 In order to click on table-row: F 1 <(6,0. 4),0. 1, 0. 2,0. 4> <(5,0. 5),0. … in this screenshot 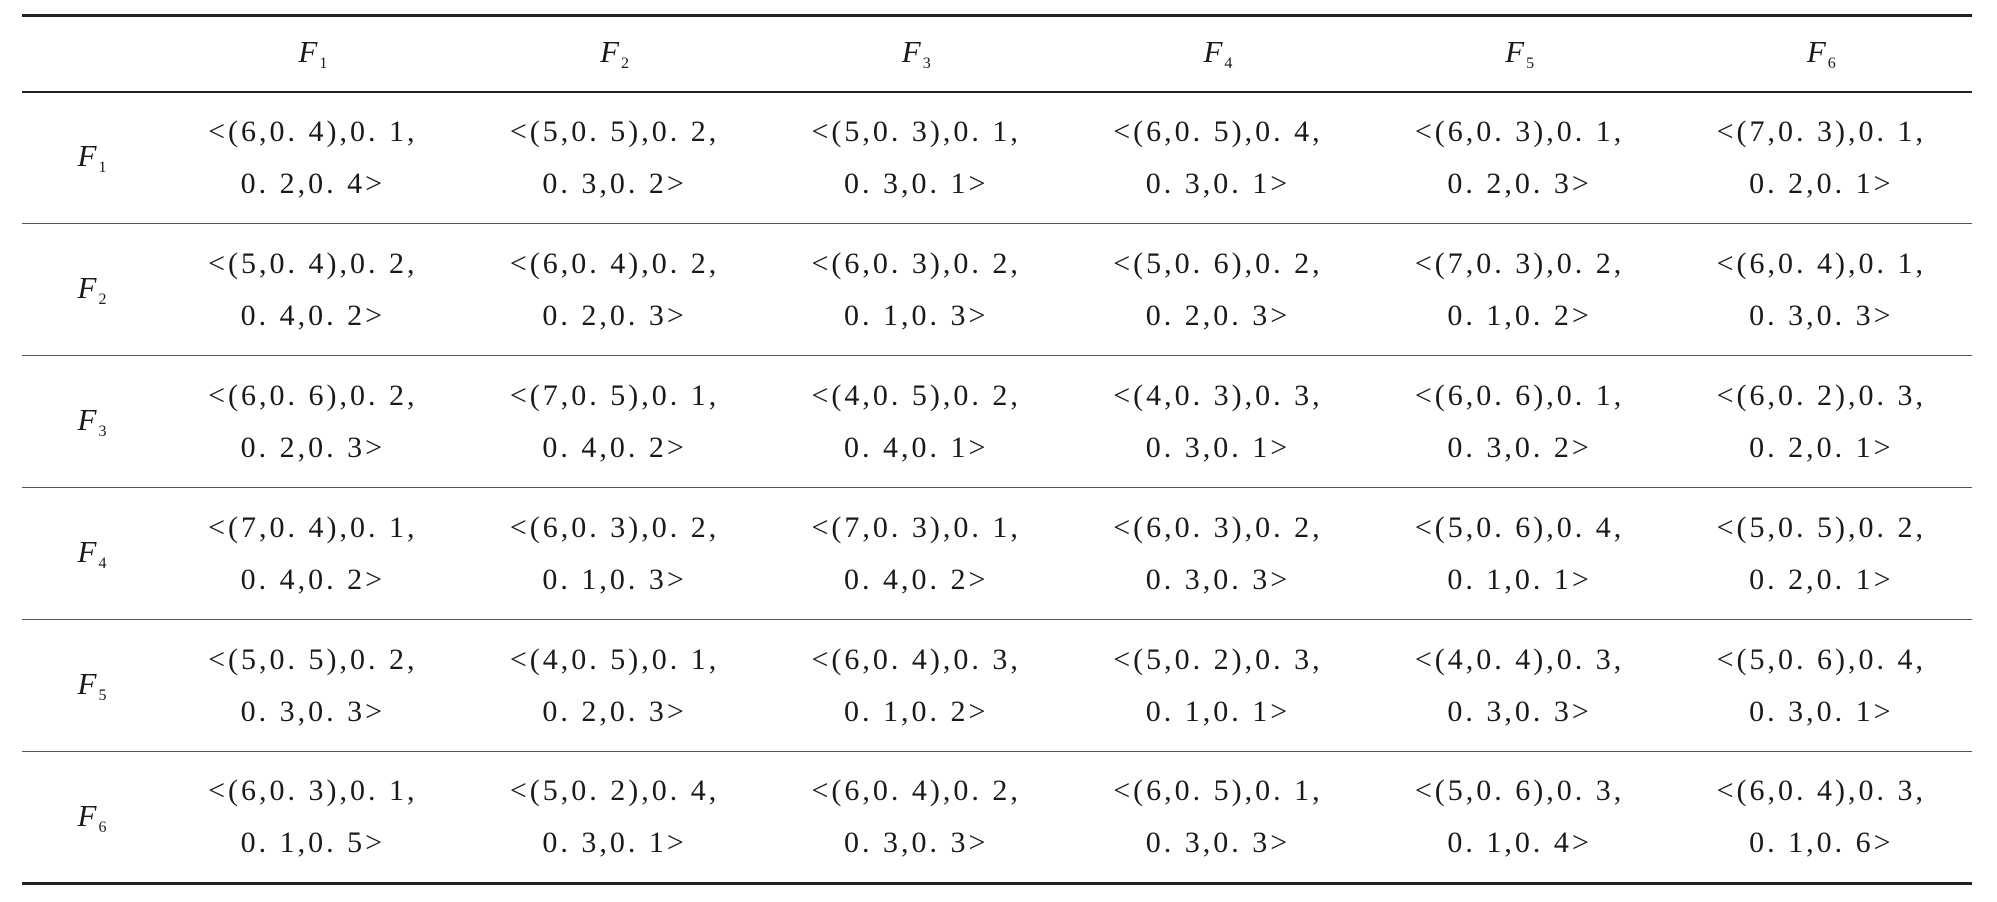, I will do `click(997, 158)`.